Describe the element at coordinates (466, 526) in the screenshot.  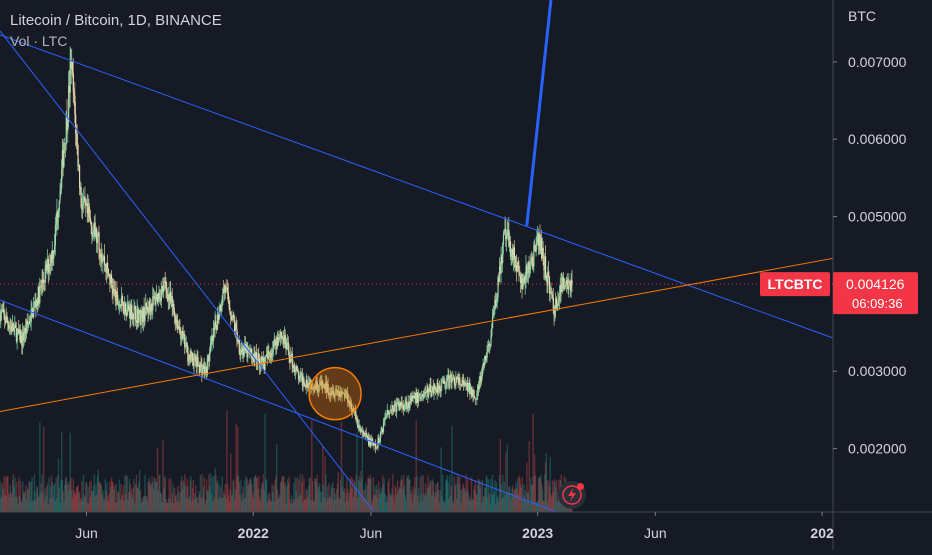
I see `time-axis: Jun 2022 Jun 2023 Jun 202` at that location.